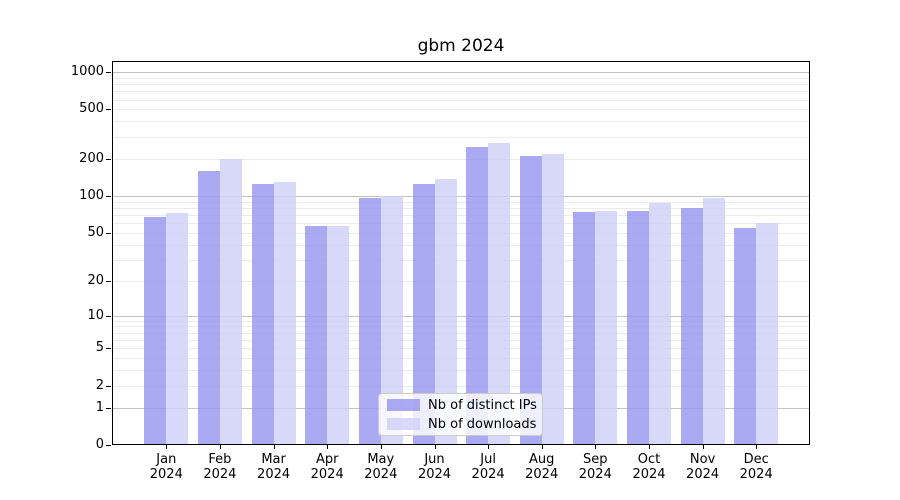 The width and height of the screenshot is (900, 500). Describe the element at coordinates (745, 336) in the screenshot. I see `bar-distinct-ips-dec` at that location.